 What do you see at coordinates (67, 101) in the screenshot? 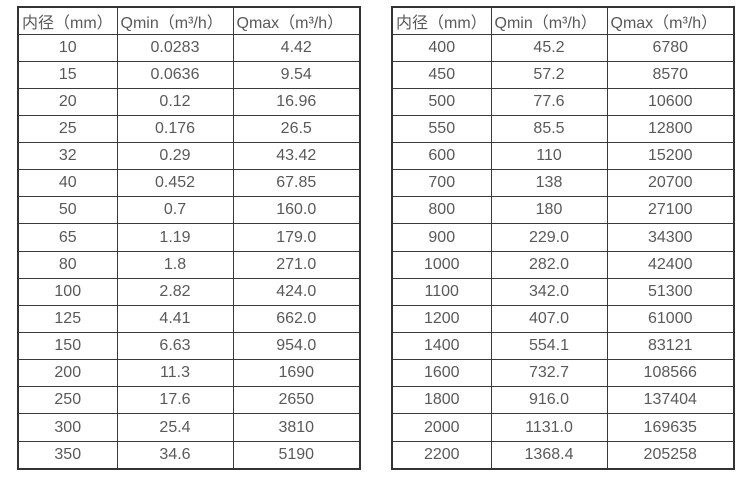
I see `table-cell: 20` at bounding box center [67, 101].